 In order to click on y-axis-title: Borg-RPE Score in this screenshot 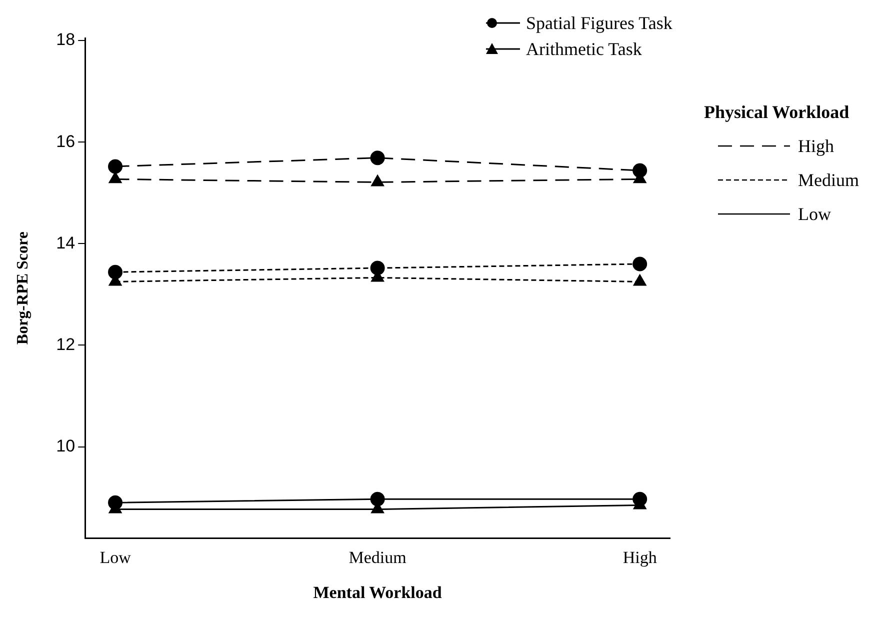, I will do `click(23, 288)`.